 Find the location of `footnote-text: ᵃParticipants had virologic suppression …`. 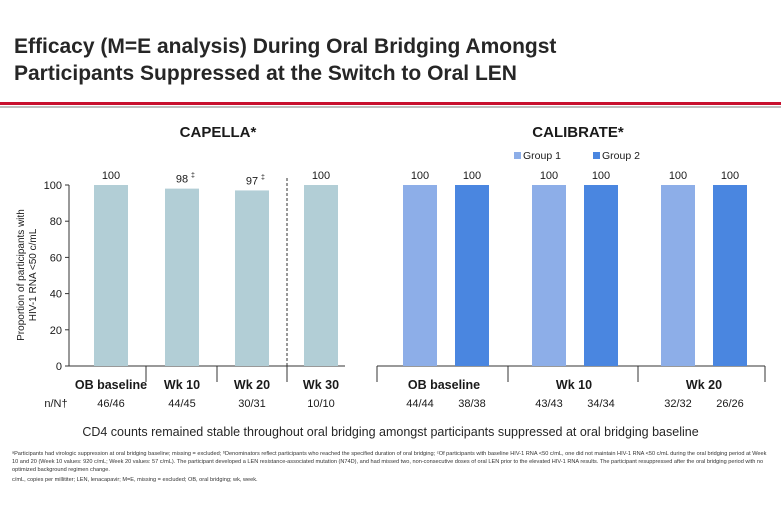

footnote-text: ᵃParticipants had virologic suppression … is located at coordinates (389, 462).